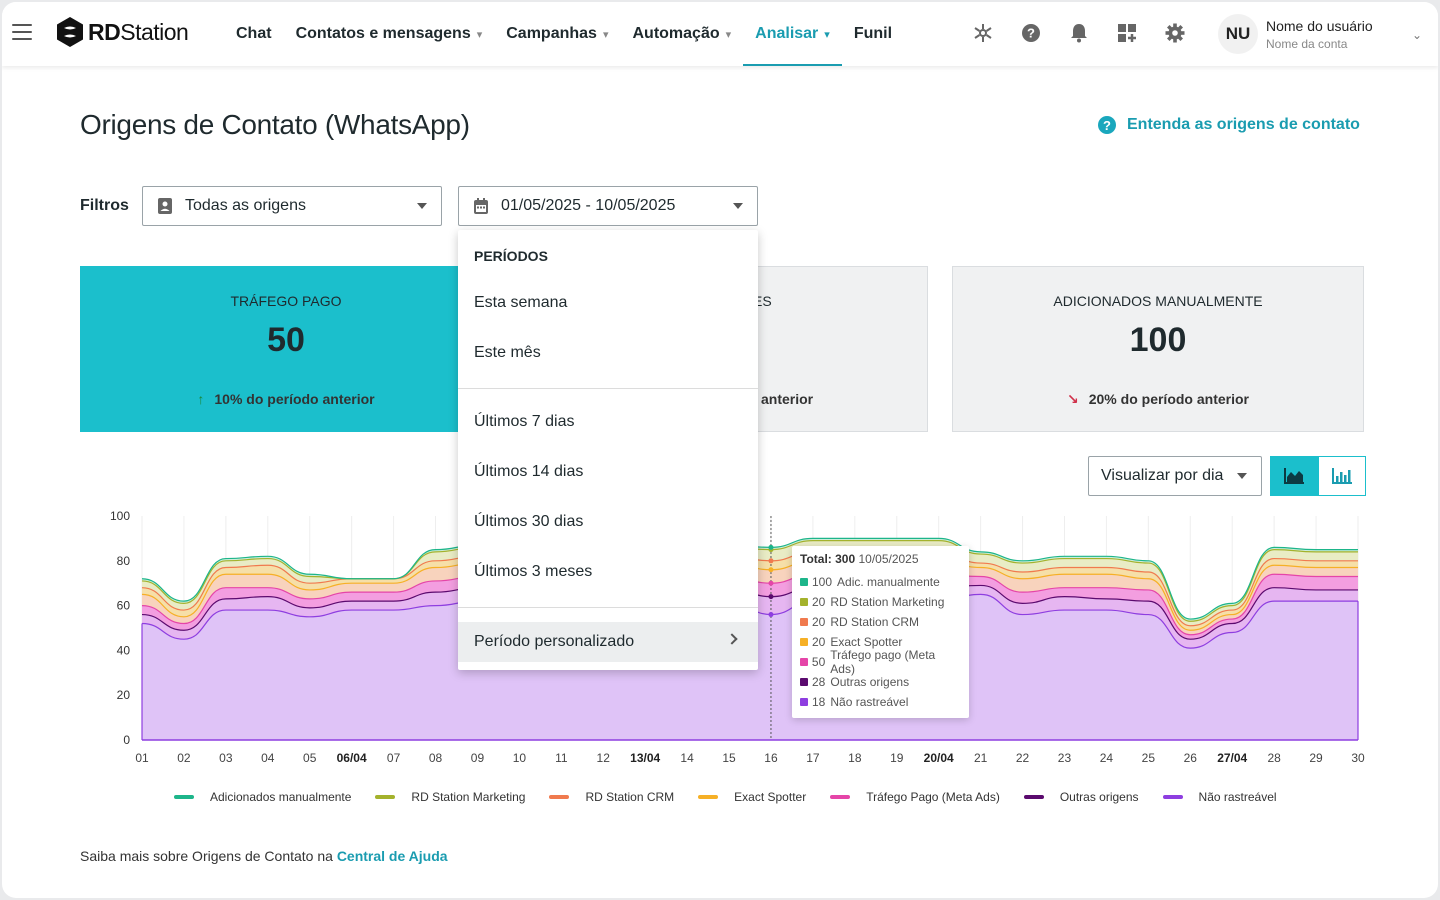 The width and height of the screenshot is (1440, 900). Describe the element at coordinates (201, 399) in the screenshot. I see `arrow-up-icon: ↑` at that location.